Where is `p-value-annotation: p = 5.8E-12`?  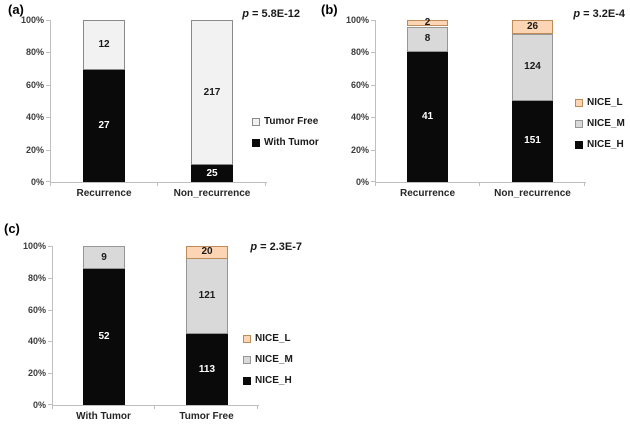
p-value-annotation: p = 5.8E-12 is located at coordinates (271, 14).